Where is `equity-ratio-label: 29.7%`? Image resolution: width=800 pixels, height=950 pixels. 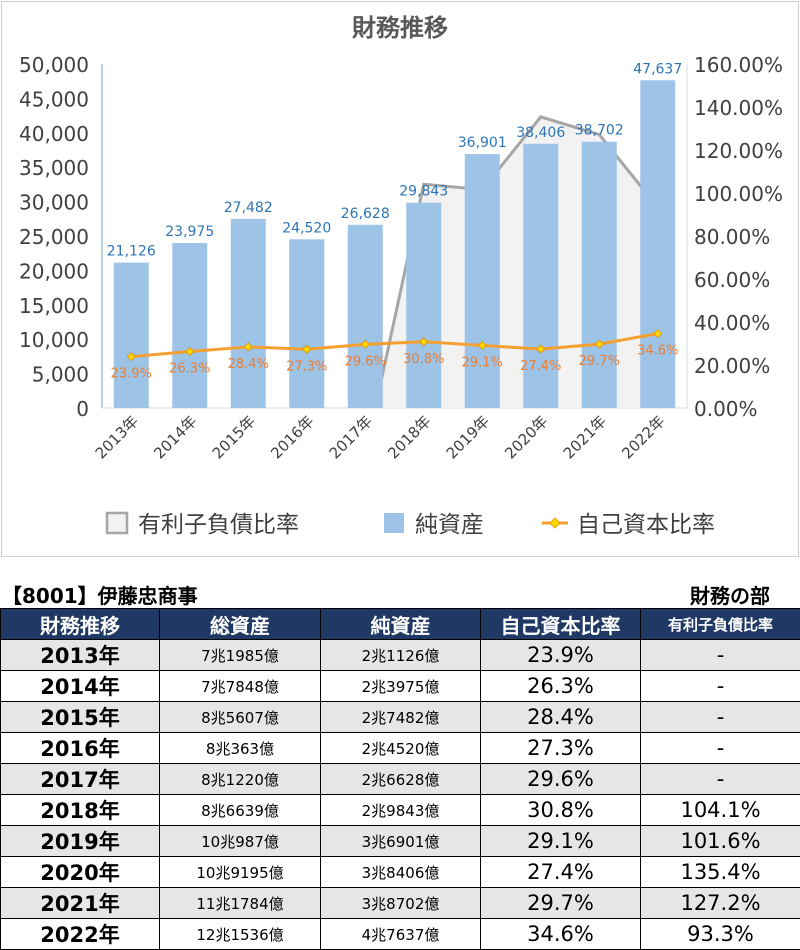
equity-ratio-label: 29.7% is located at coordinates (599, 361).